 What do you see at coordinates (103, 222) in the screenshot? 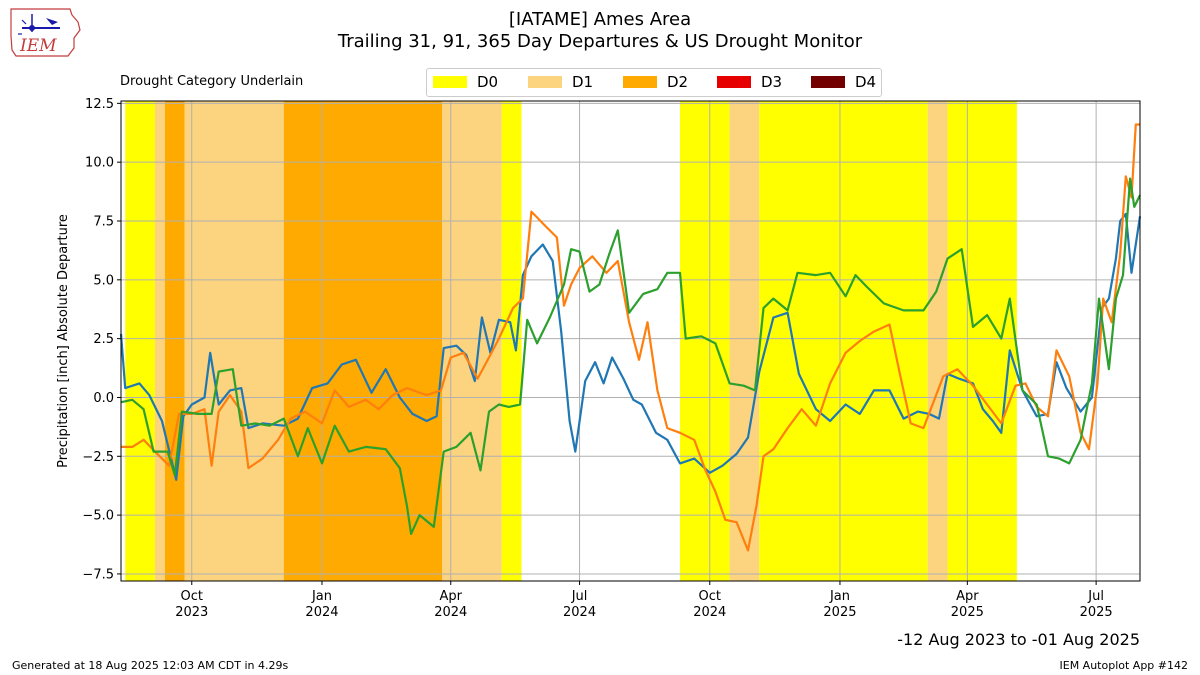
I see `y-tick-label: 7.5` at bounding box center [103, 222].